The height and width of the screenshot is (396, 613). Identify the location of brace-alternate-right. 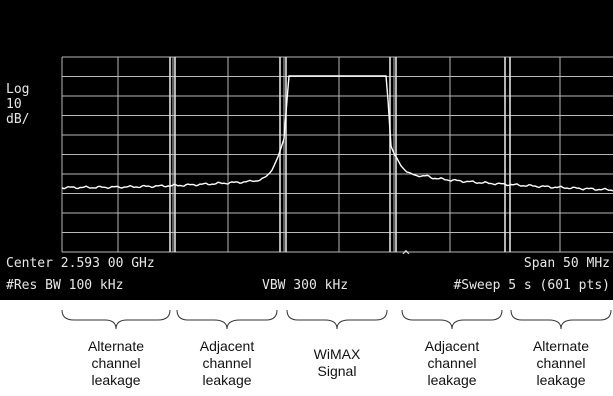
(561, 319).